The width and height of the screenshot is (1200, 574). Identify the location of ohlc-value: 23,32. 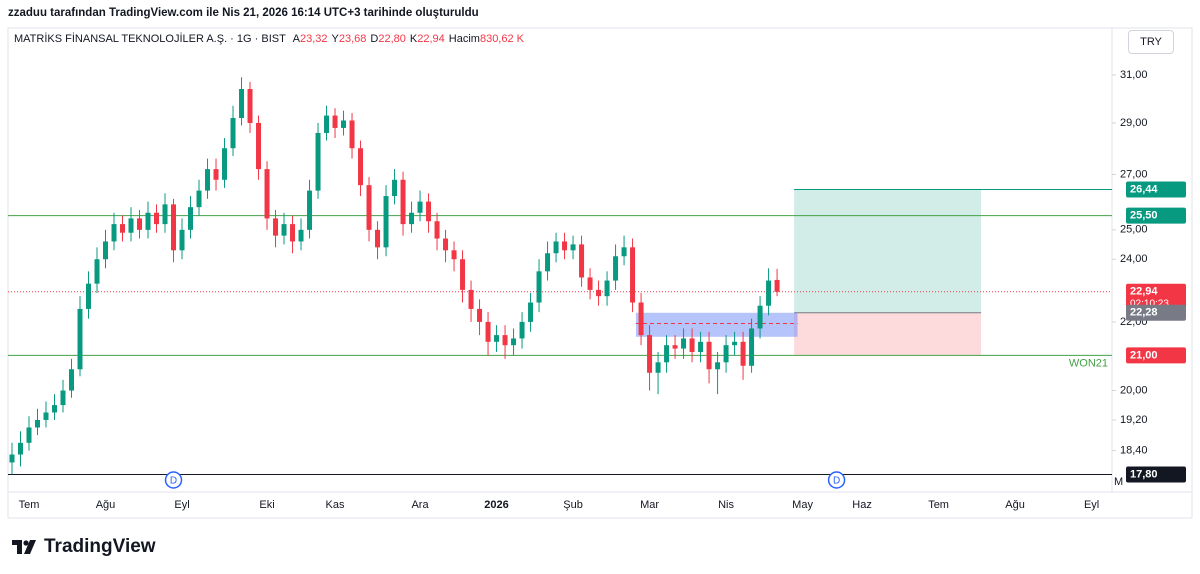
(314, 39).